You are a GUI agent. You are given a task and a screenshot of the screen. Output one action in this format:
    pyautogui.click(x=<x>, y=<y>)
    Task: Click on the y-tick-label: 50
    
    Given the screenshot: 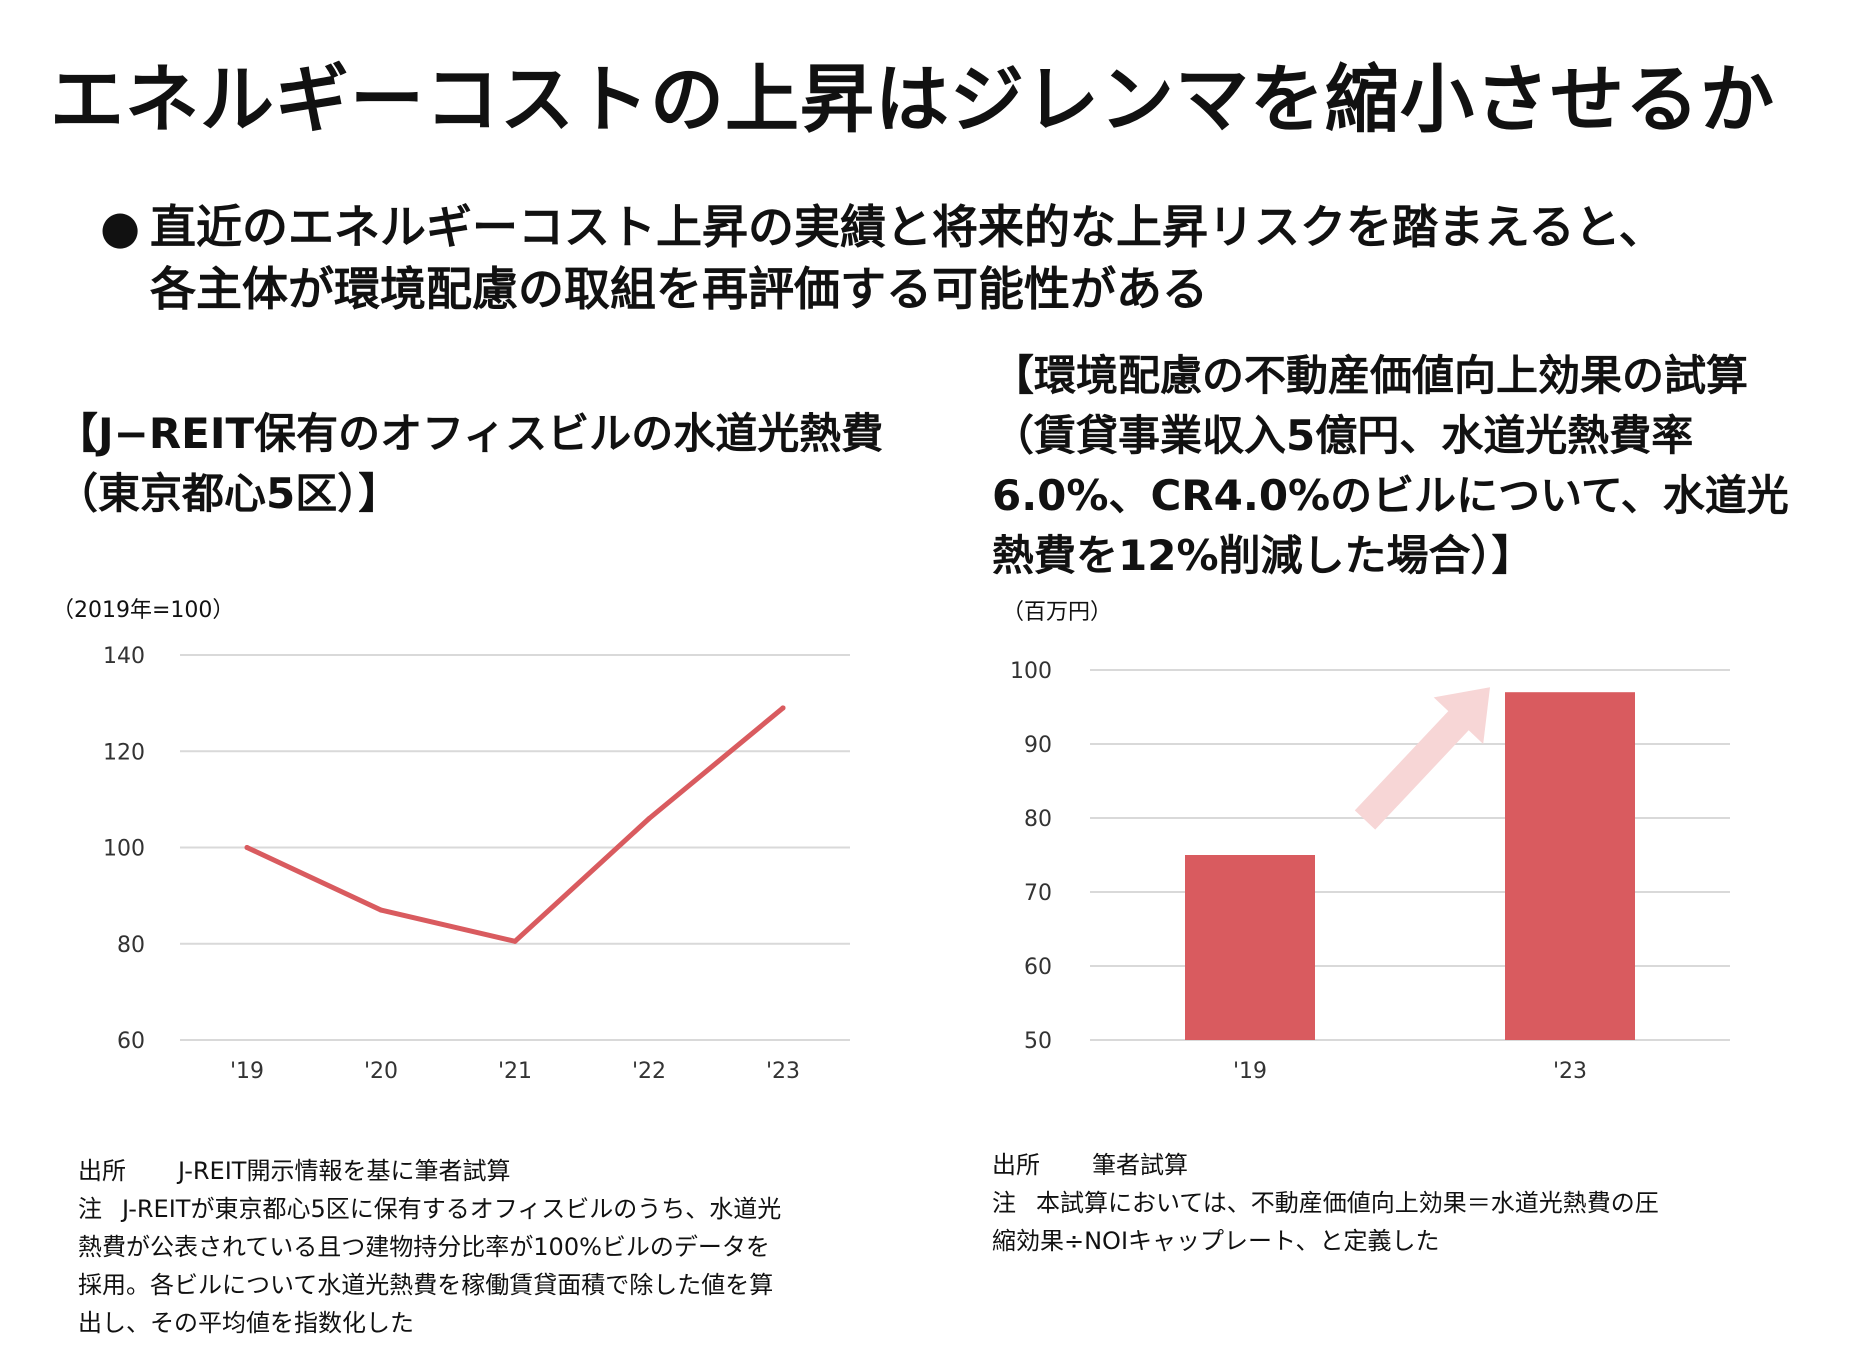 What is the action you would take?
    pyautogui.click(x=1038, y=1041)
    